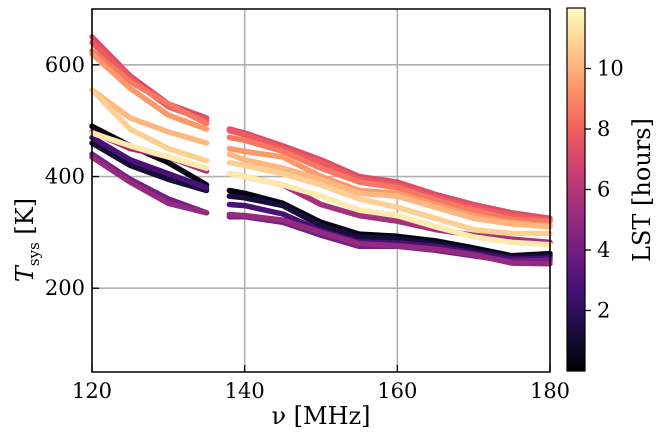 This screenshot has height=441, width=658. Describe the element at coordinates (642, 190) in the screenshot. I see `colorbar-label: LST [hours]` at that location.